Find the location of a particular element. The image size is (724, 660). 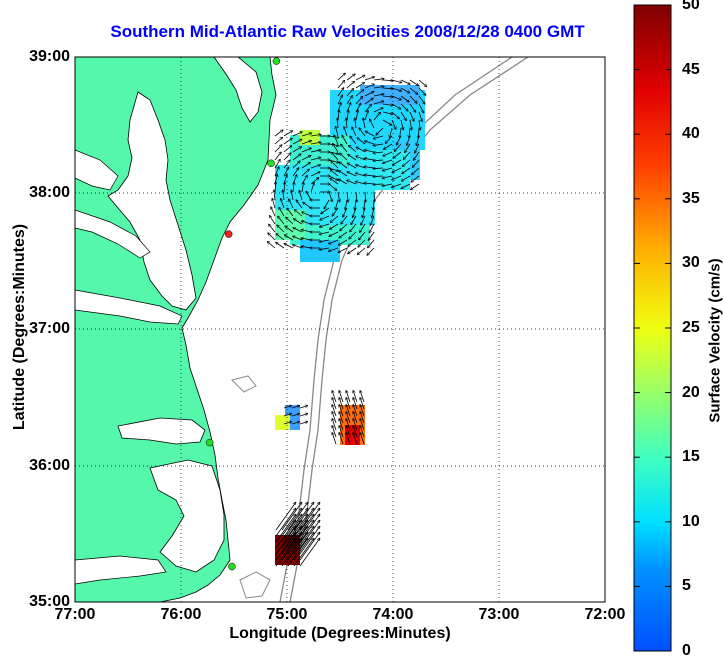

colorbar-tick-label: 0 is located at coordinates (686, 650).